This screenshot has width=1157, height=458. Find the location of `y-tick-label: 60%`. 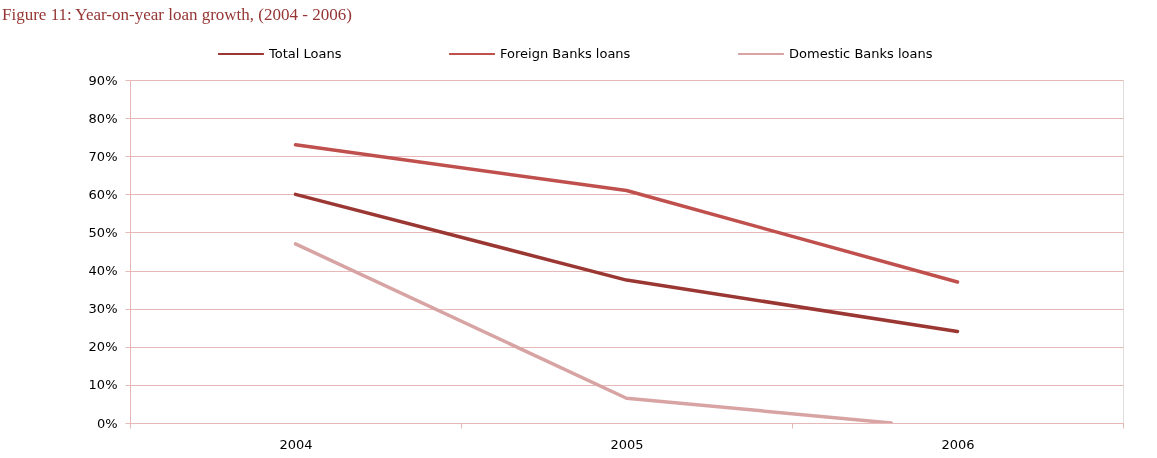

y-tick-label: 60% is located at coordinates (103, 194).